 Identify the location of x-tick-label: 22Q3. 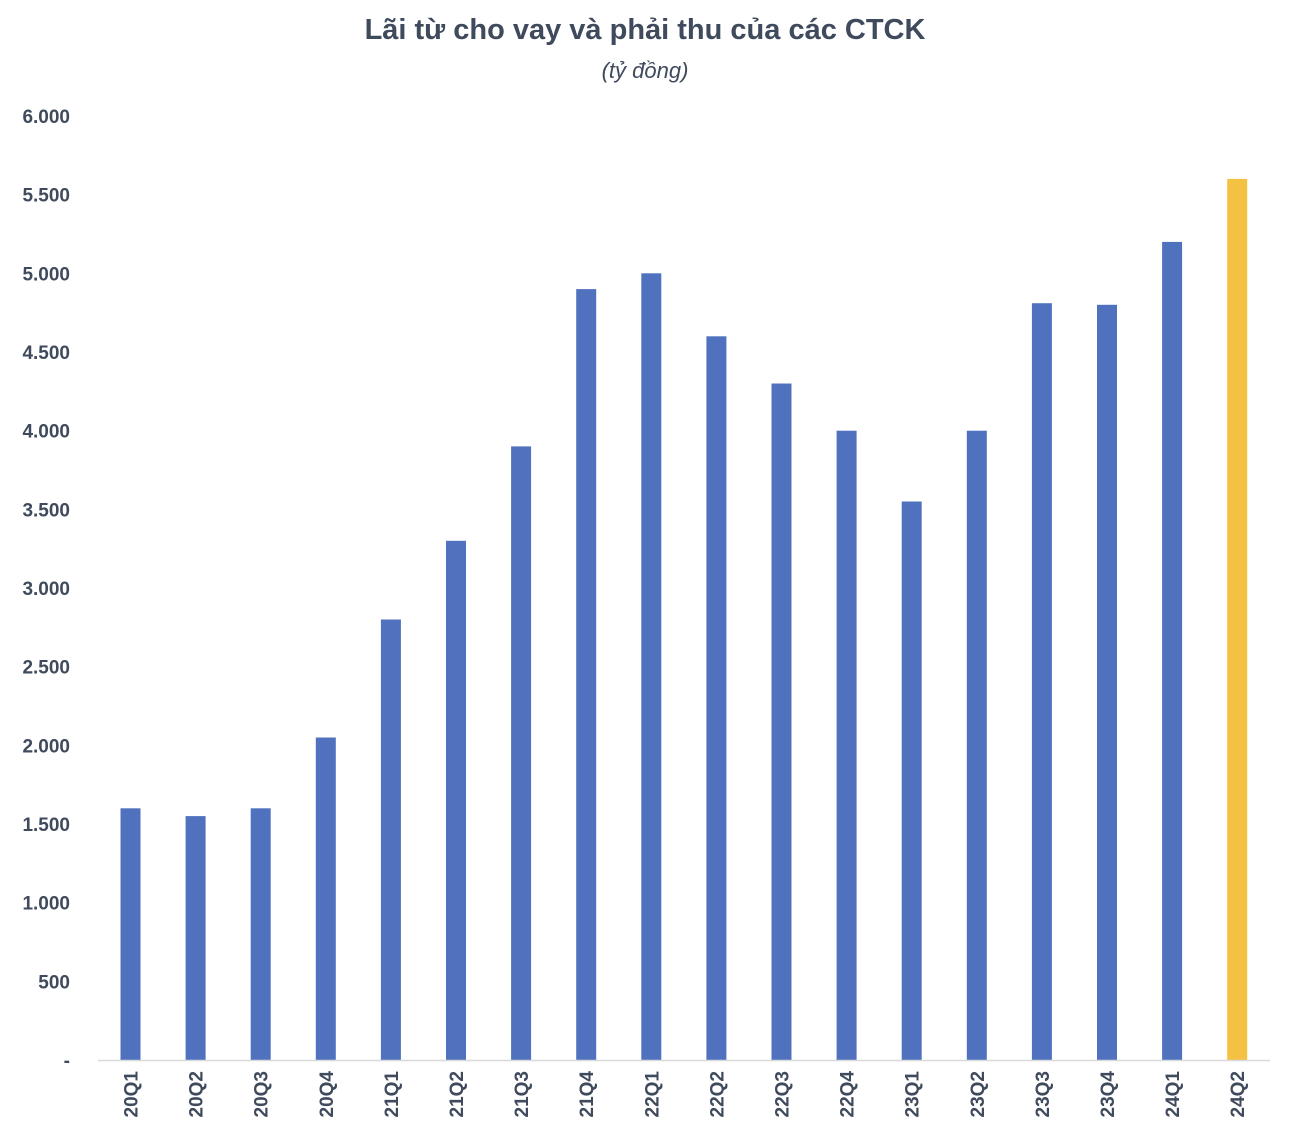
(783, 1094).